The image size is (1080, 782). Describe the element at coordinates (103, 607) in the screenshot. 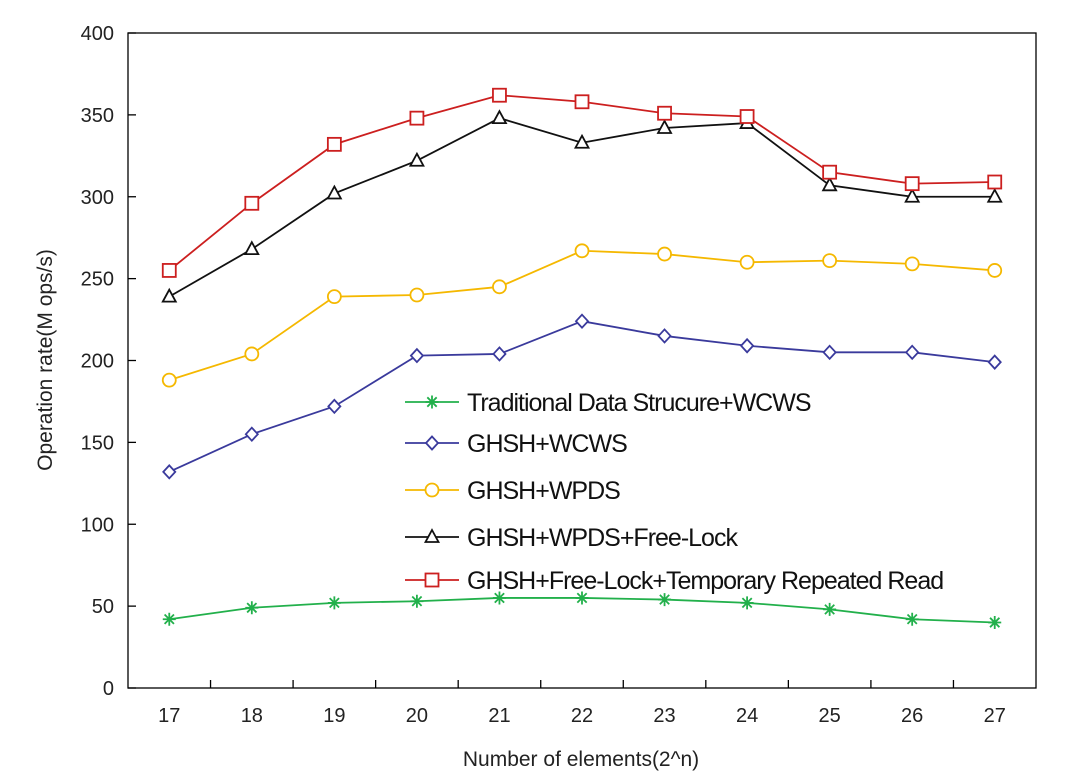

I see `y-tick-label: 50` at that location.